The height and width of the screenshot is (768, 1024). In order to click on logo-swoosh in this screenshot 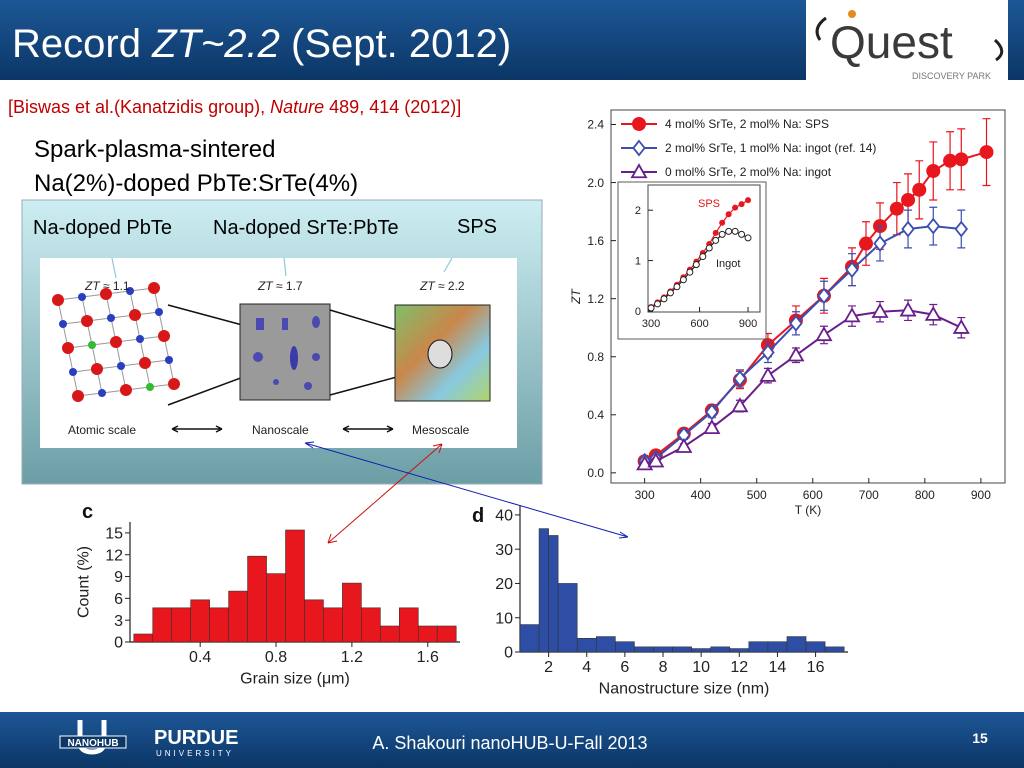, I will do `click(909, 39)`.